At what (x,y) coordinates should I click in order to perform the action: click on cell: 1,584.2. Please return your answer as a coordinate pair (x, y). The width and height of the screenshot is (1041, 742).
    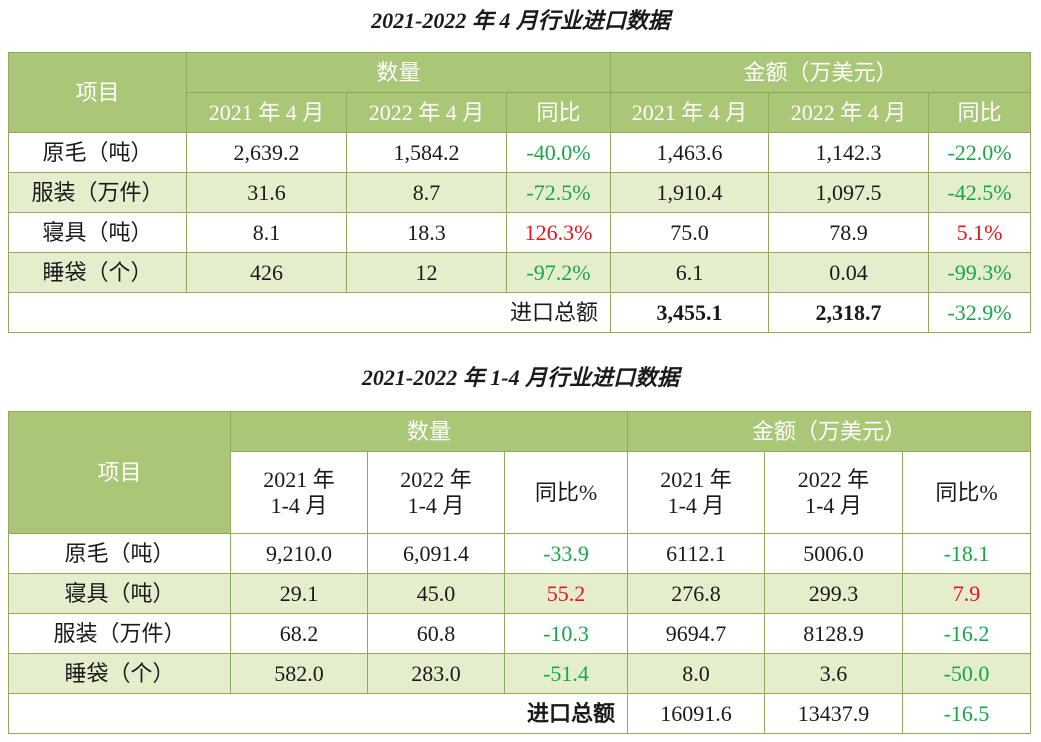
    Looking at the image, I should click on (426, 152).